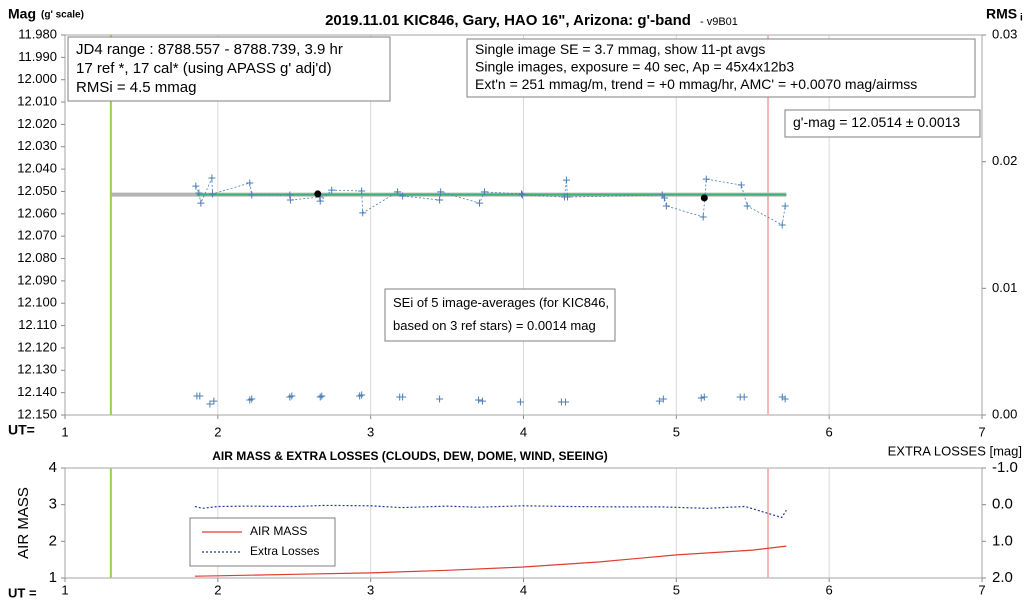 The image size is (1033, 602). I want to click on y-tick-label: 11.990, so click(37, 56).